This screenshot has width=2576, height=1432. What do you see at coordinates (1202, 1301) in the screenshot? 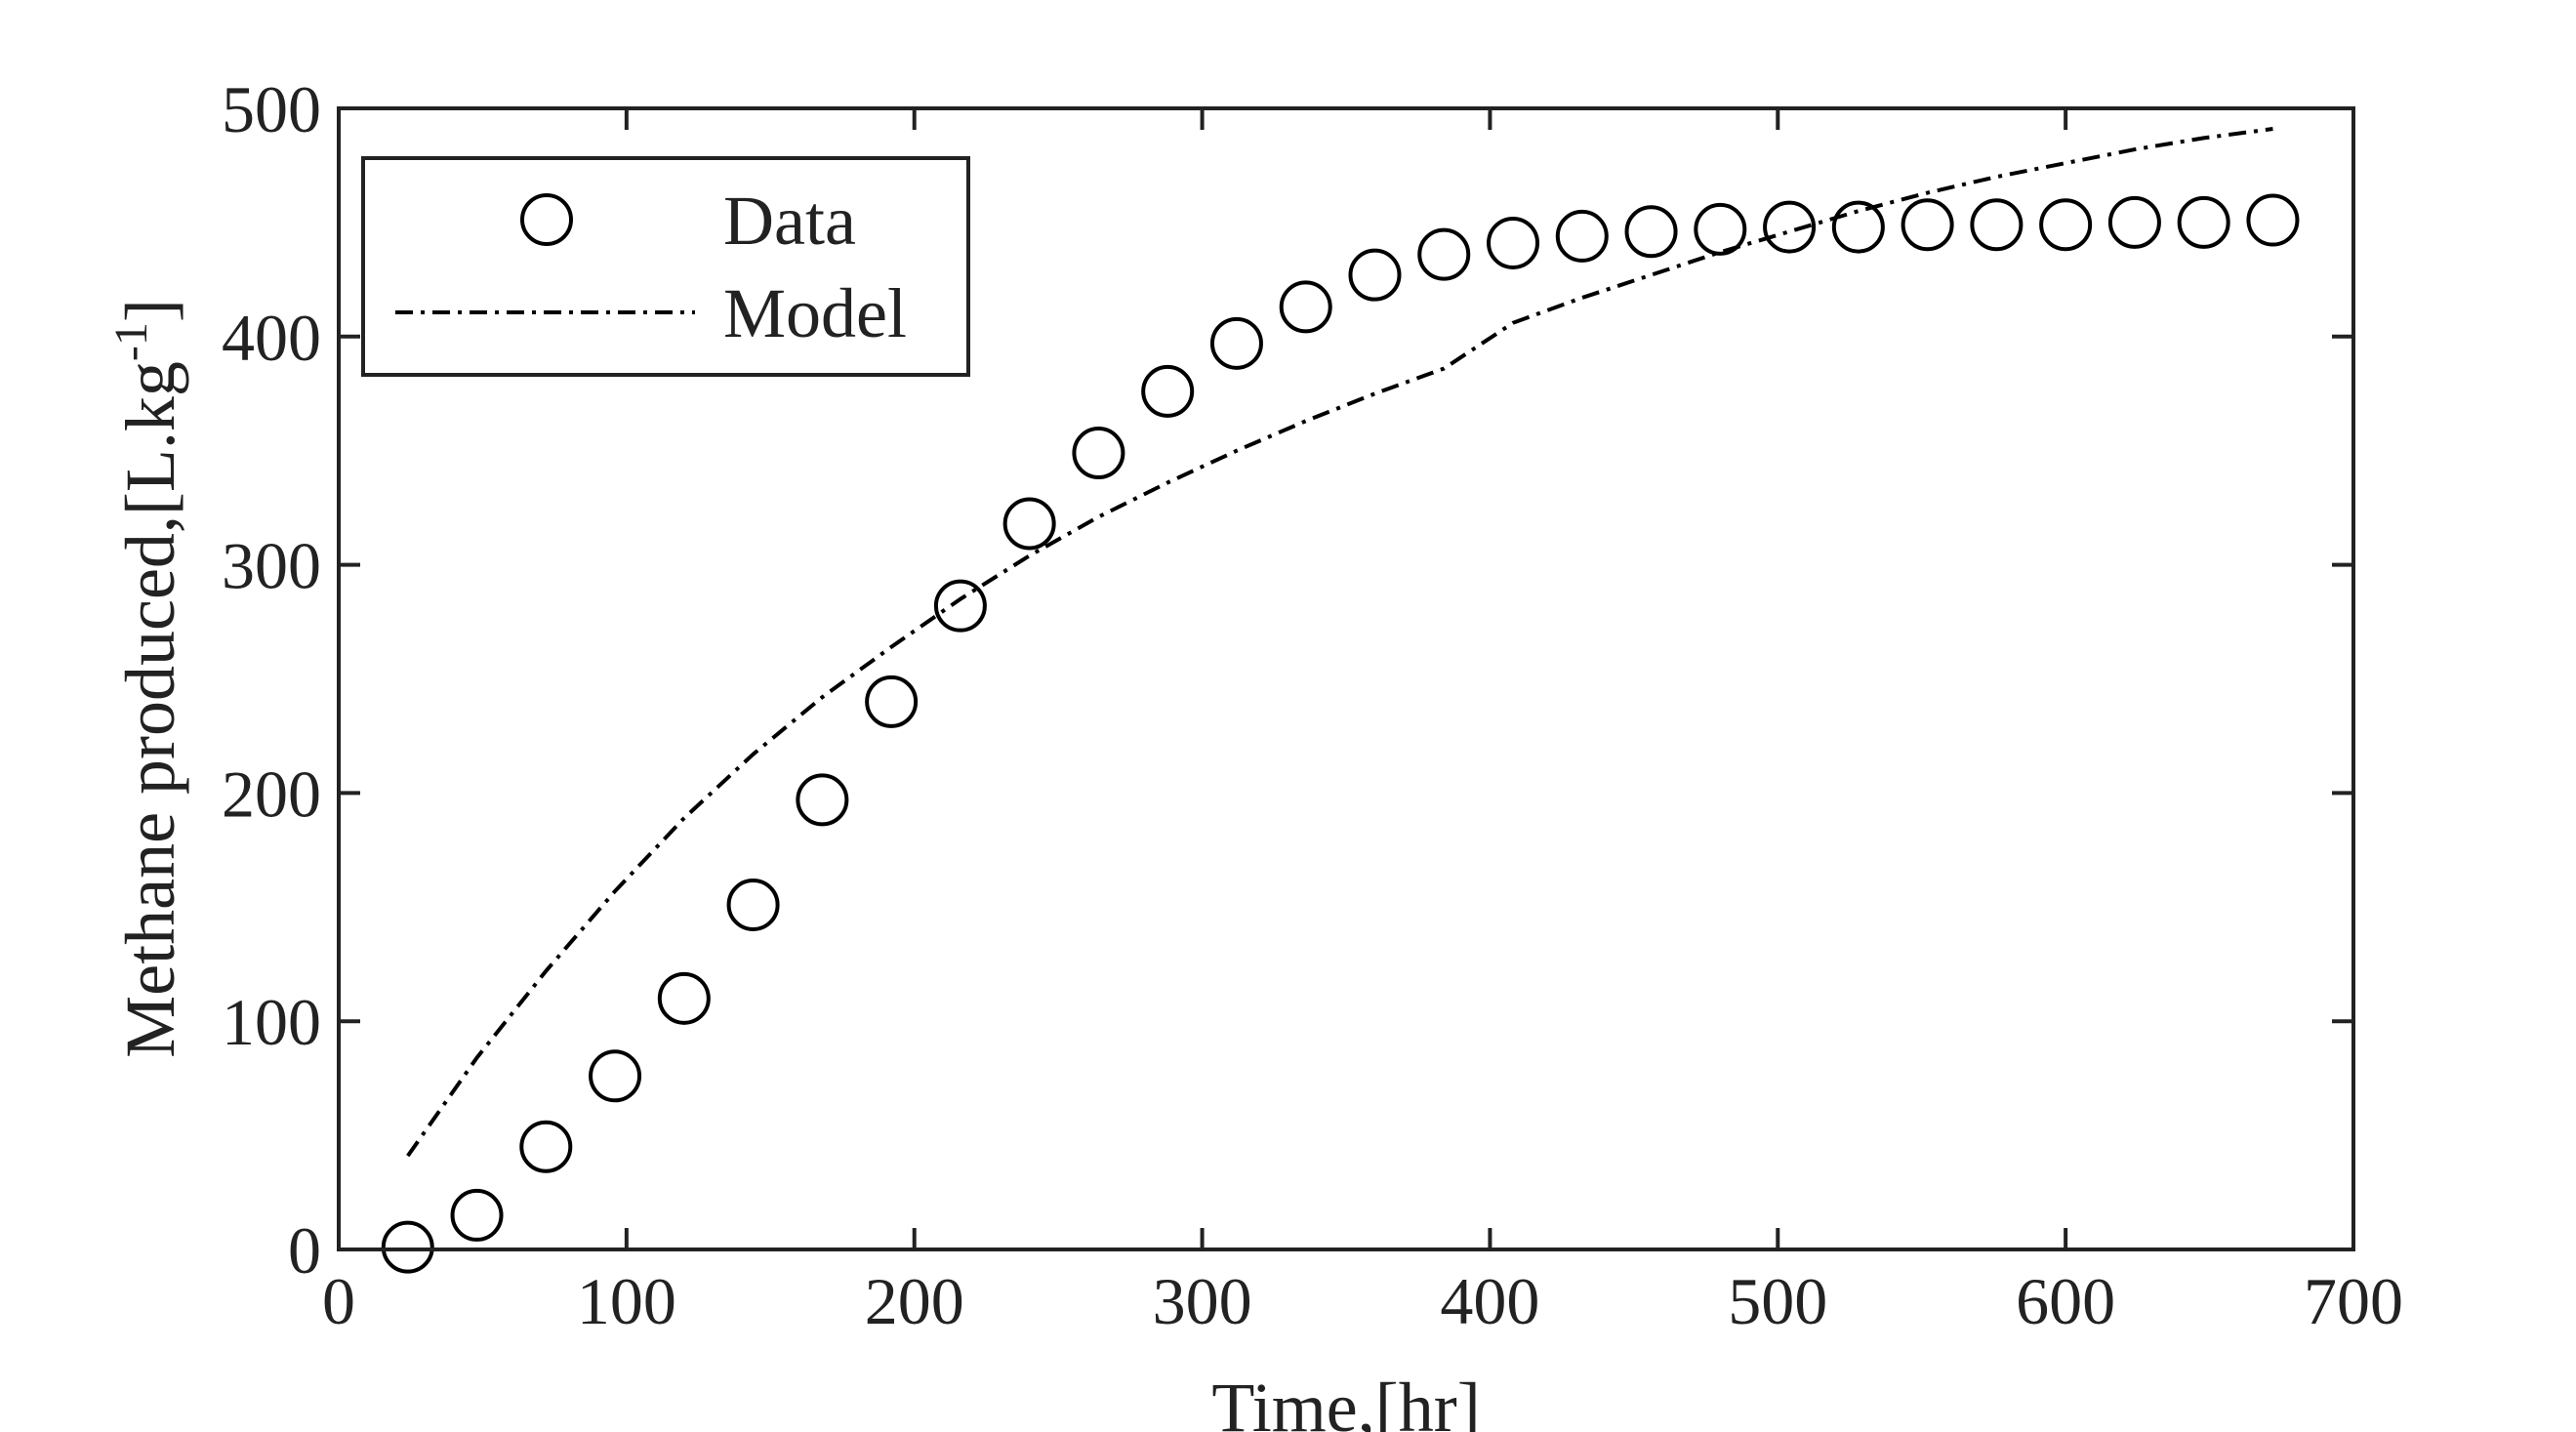
I see `x-tick-label: 300` at bounding box center [1202, 1301].